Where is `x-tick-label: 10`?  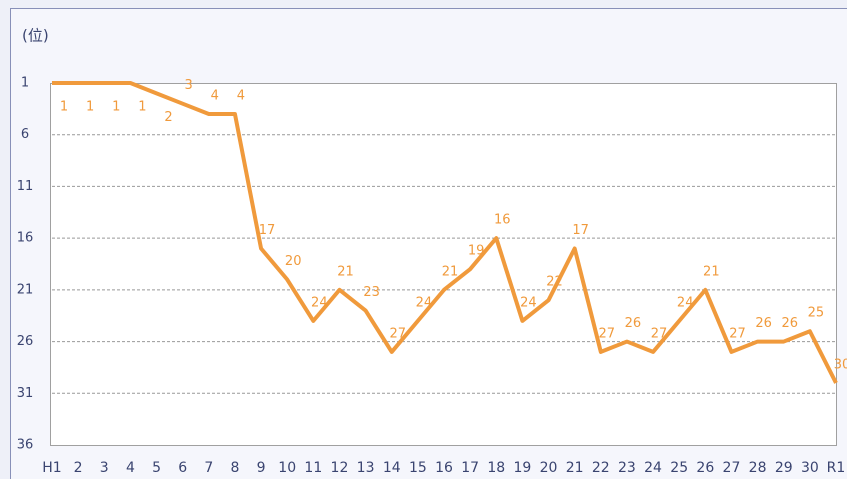
x-tick-label: 10 is located at coordinates (287, 468).